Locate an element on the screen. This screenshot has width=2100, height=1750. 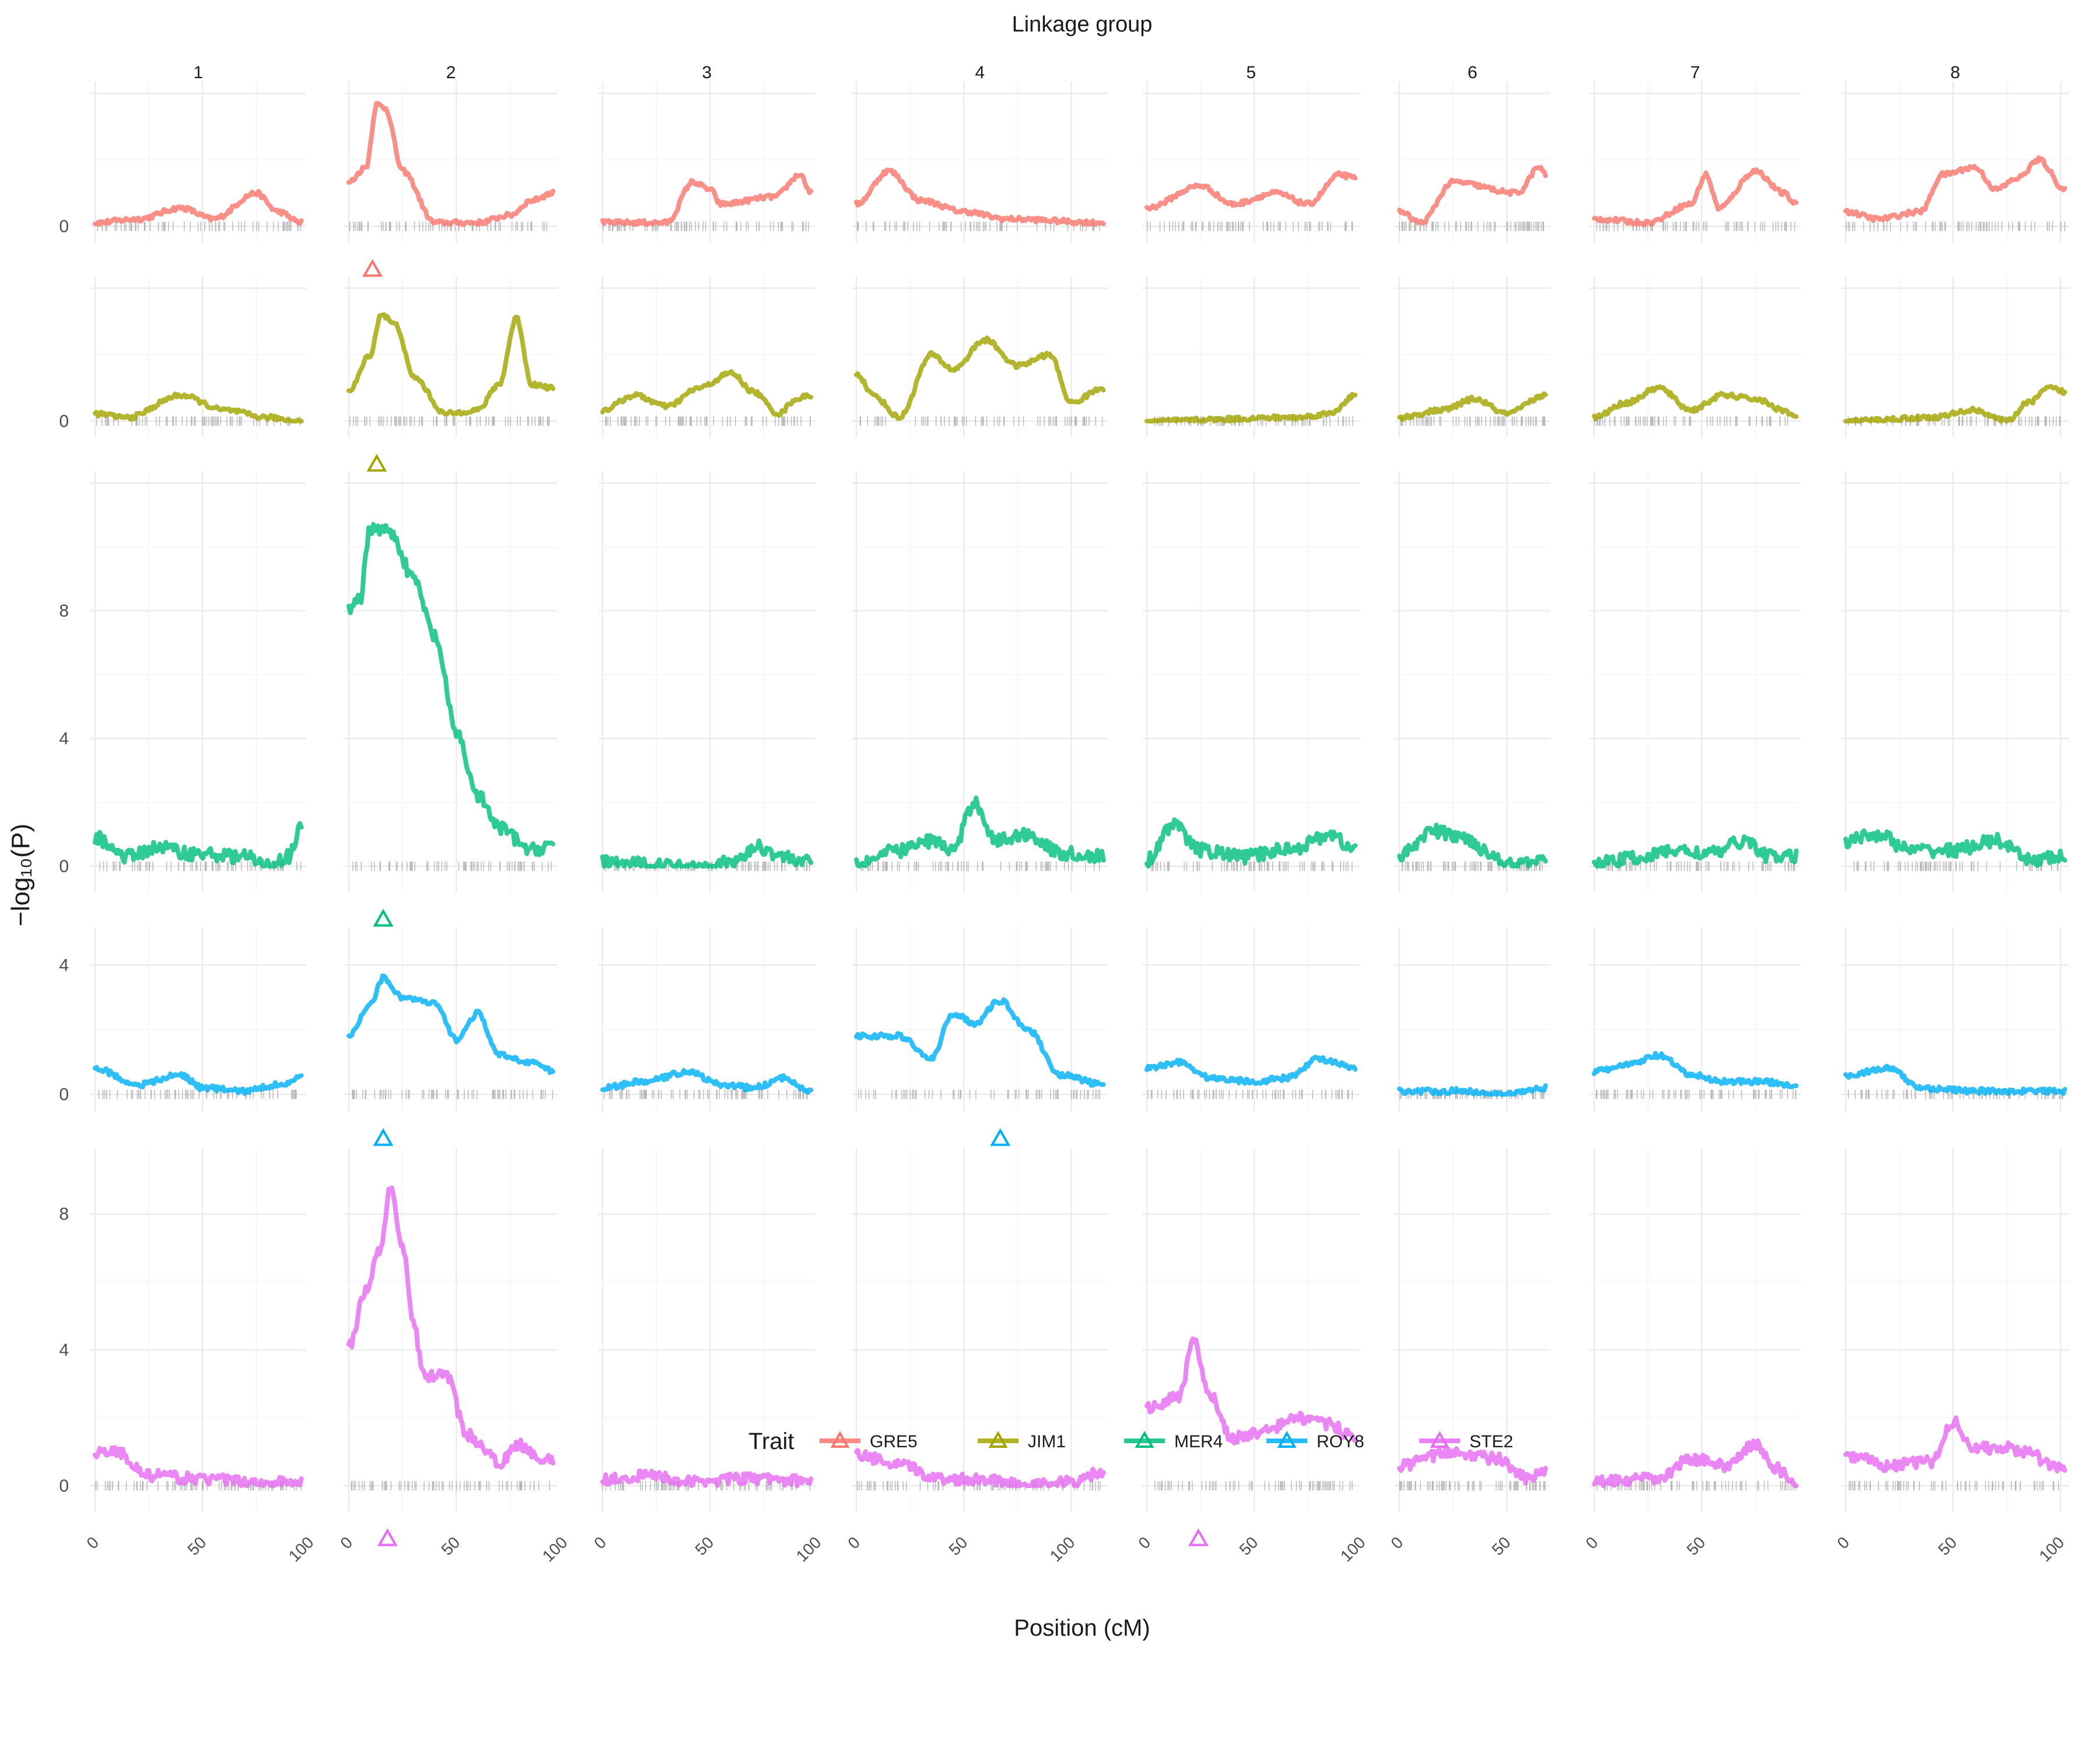
linkage-group-label-3: 3 is located at coordinates (707, 72).